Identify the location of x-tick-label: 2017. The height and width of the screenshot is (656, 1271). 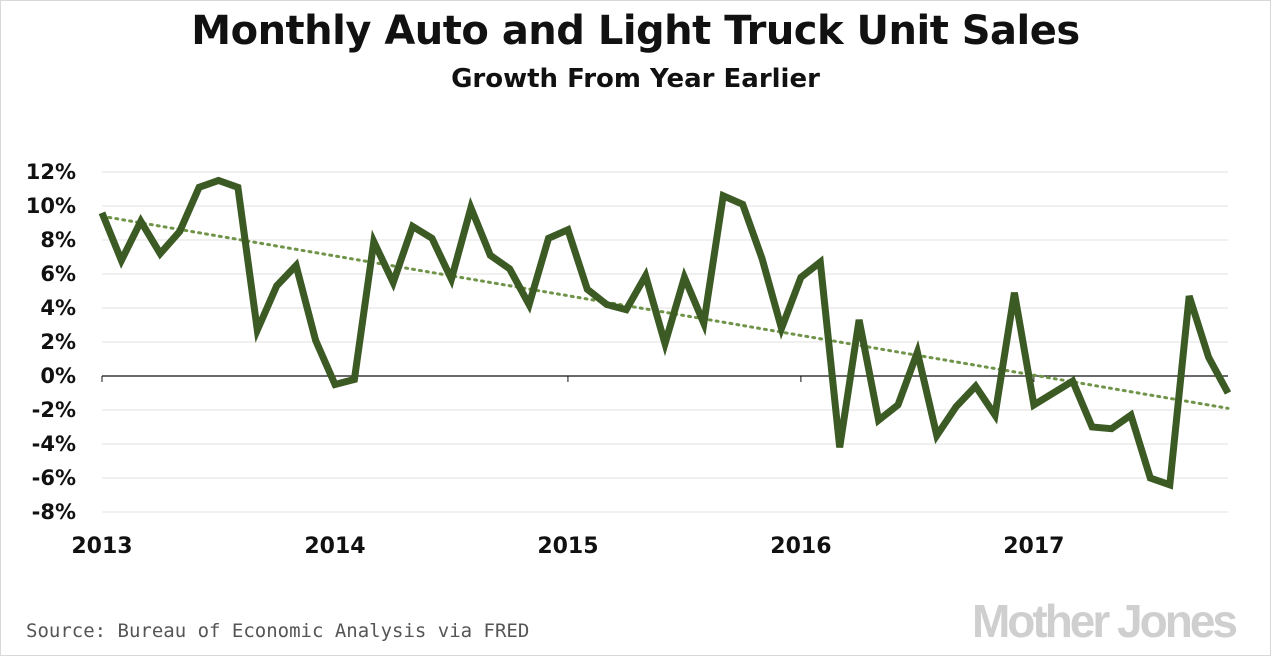
(1033, 546).